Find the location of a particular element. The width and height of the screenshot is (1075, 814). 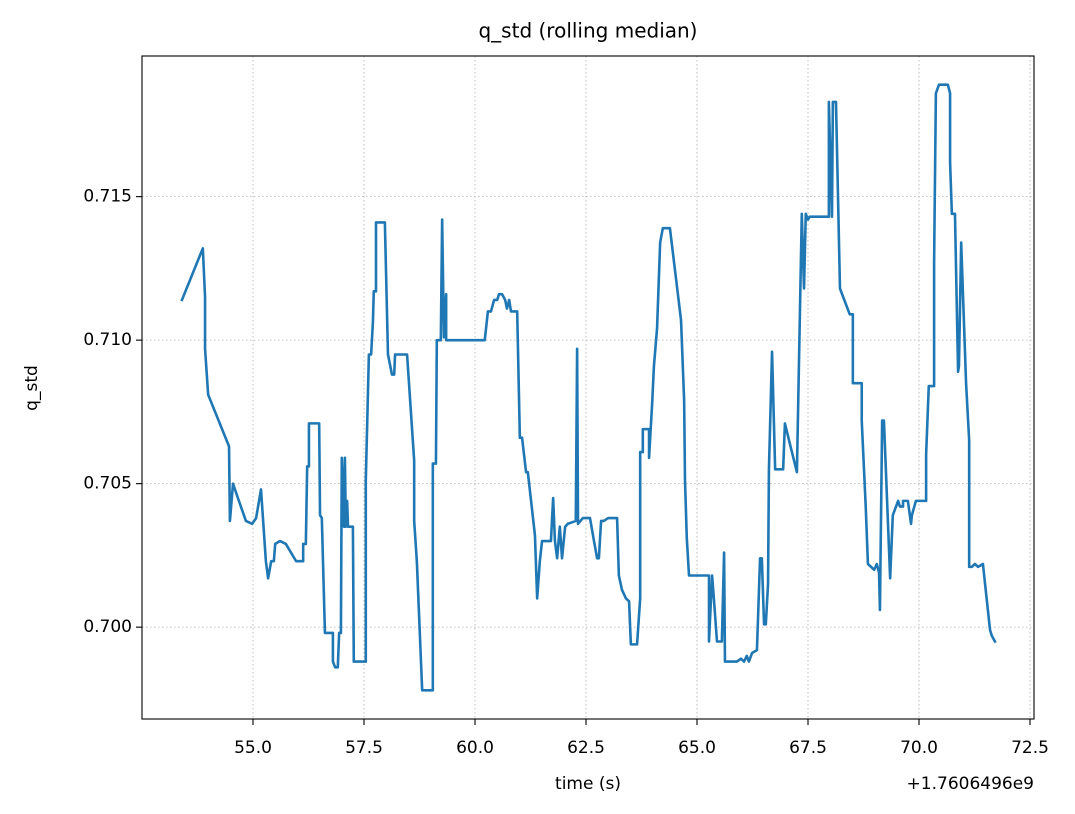

x-tick-label: 67.5 is located at coordinates (808, 748).